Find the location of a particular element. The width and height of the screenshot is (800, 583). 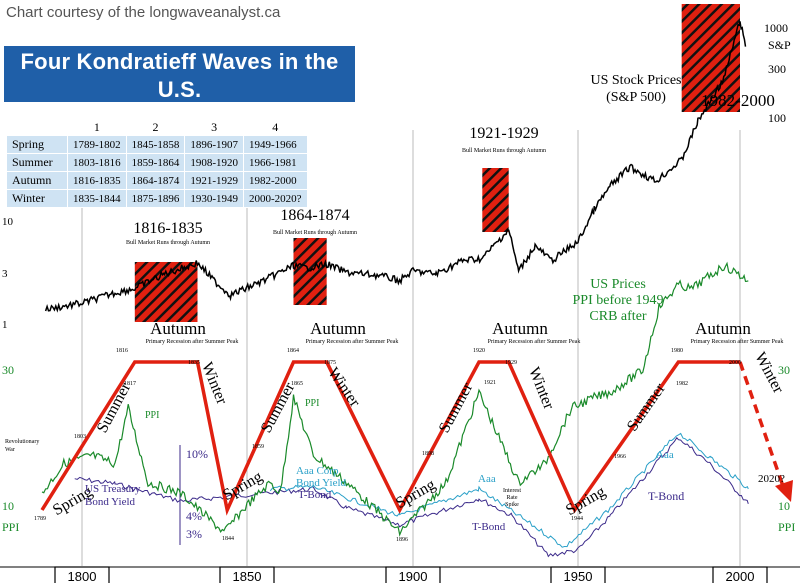

wave-projection-line is located at coordinates (762, 427).